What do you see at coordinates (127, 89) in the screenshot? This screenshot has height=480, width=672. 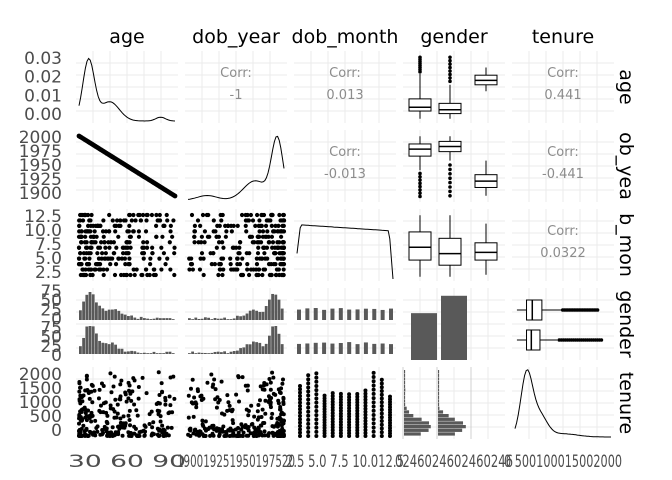 I see `density-line` at bounding box center [127, 89].